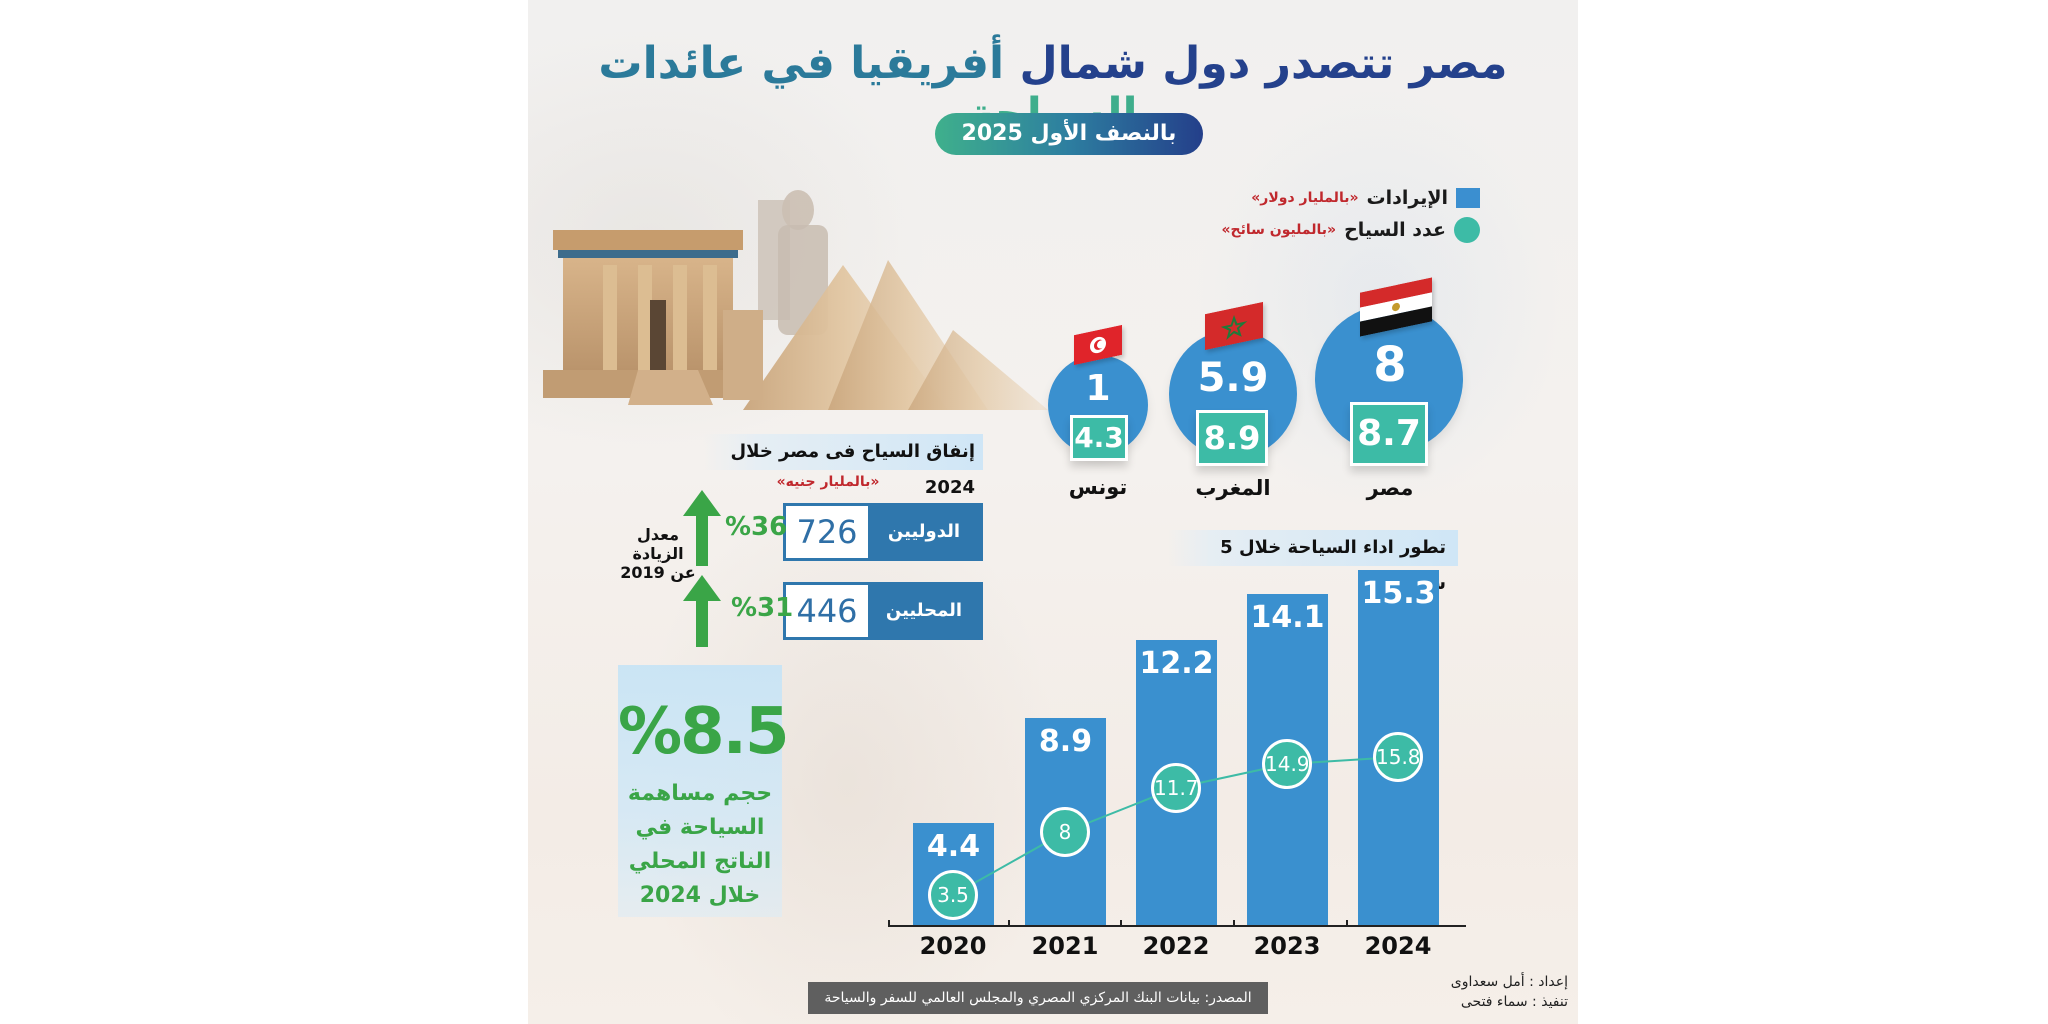 The width and height of the screenshot is (2048, 1024). I want to click on country-egypt: 8 8.7 مصر, so click(1390, 392).